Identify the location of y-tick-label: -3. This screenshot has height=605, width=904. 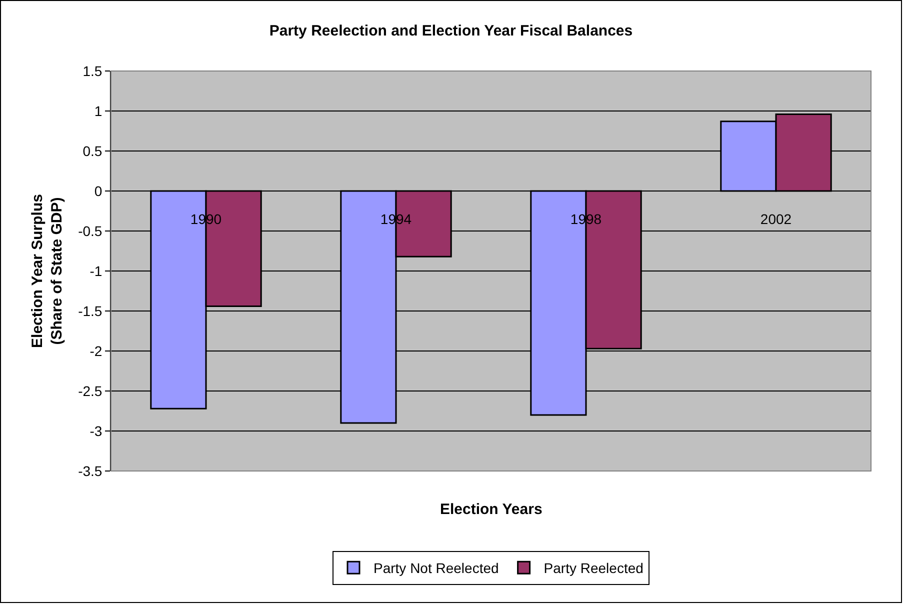
(96, 430).